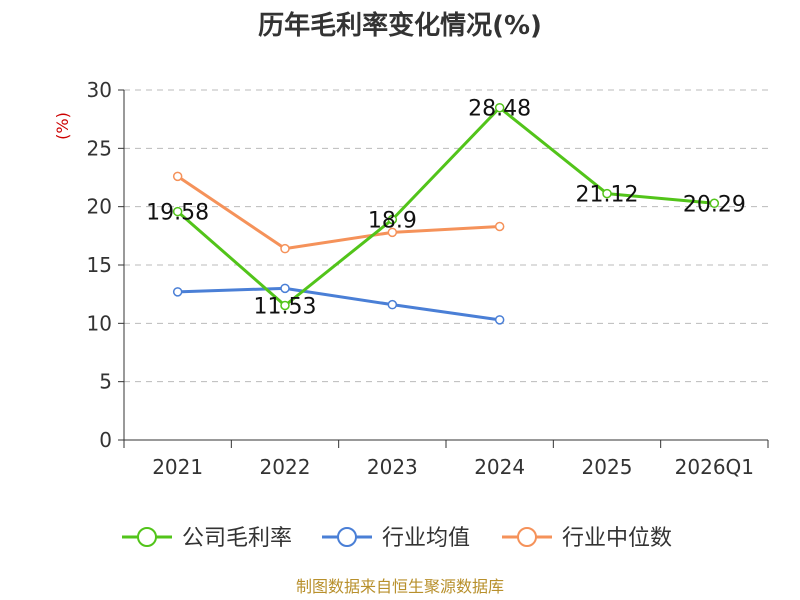 The width and height of the screenshot is (800, 600). I want to click on legend: 公司毛利率 行业均值 行业中位数, so click(397, 538).